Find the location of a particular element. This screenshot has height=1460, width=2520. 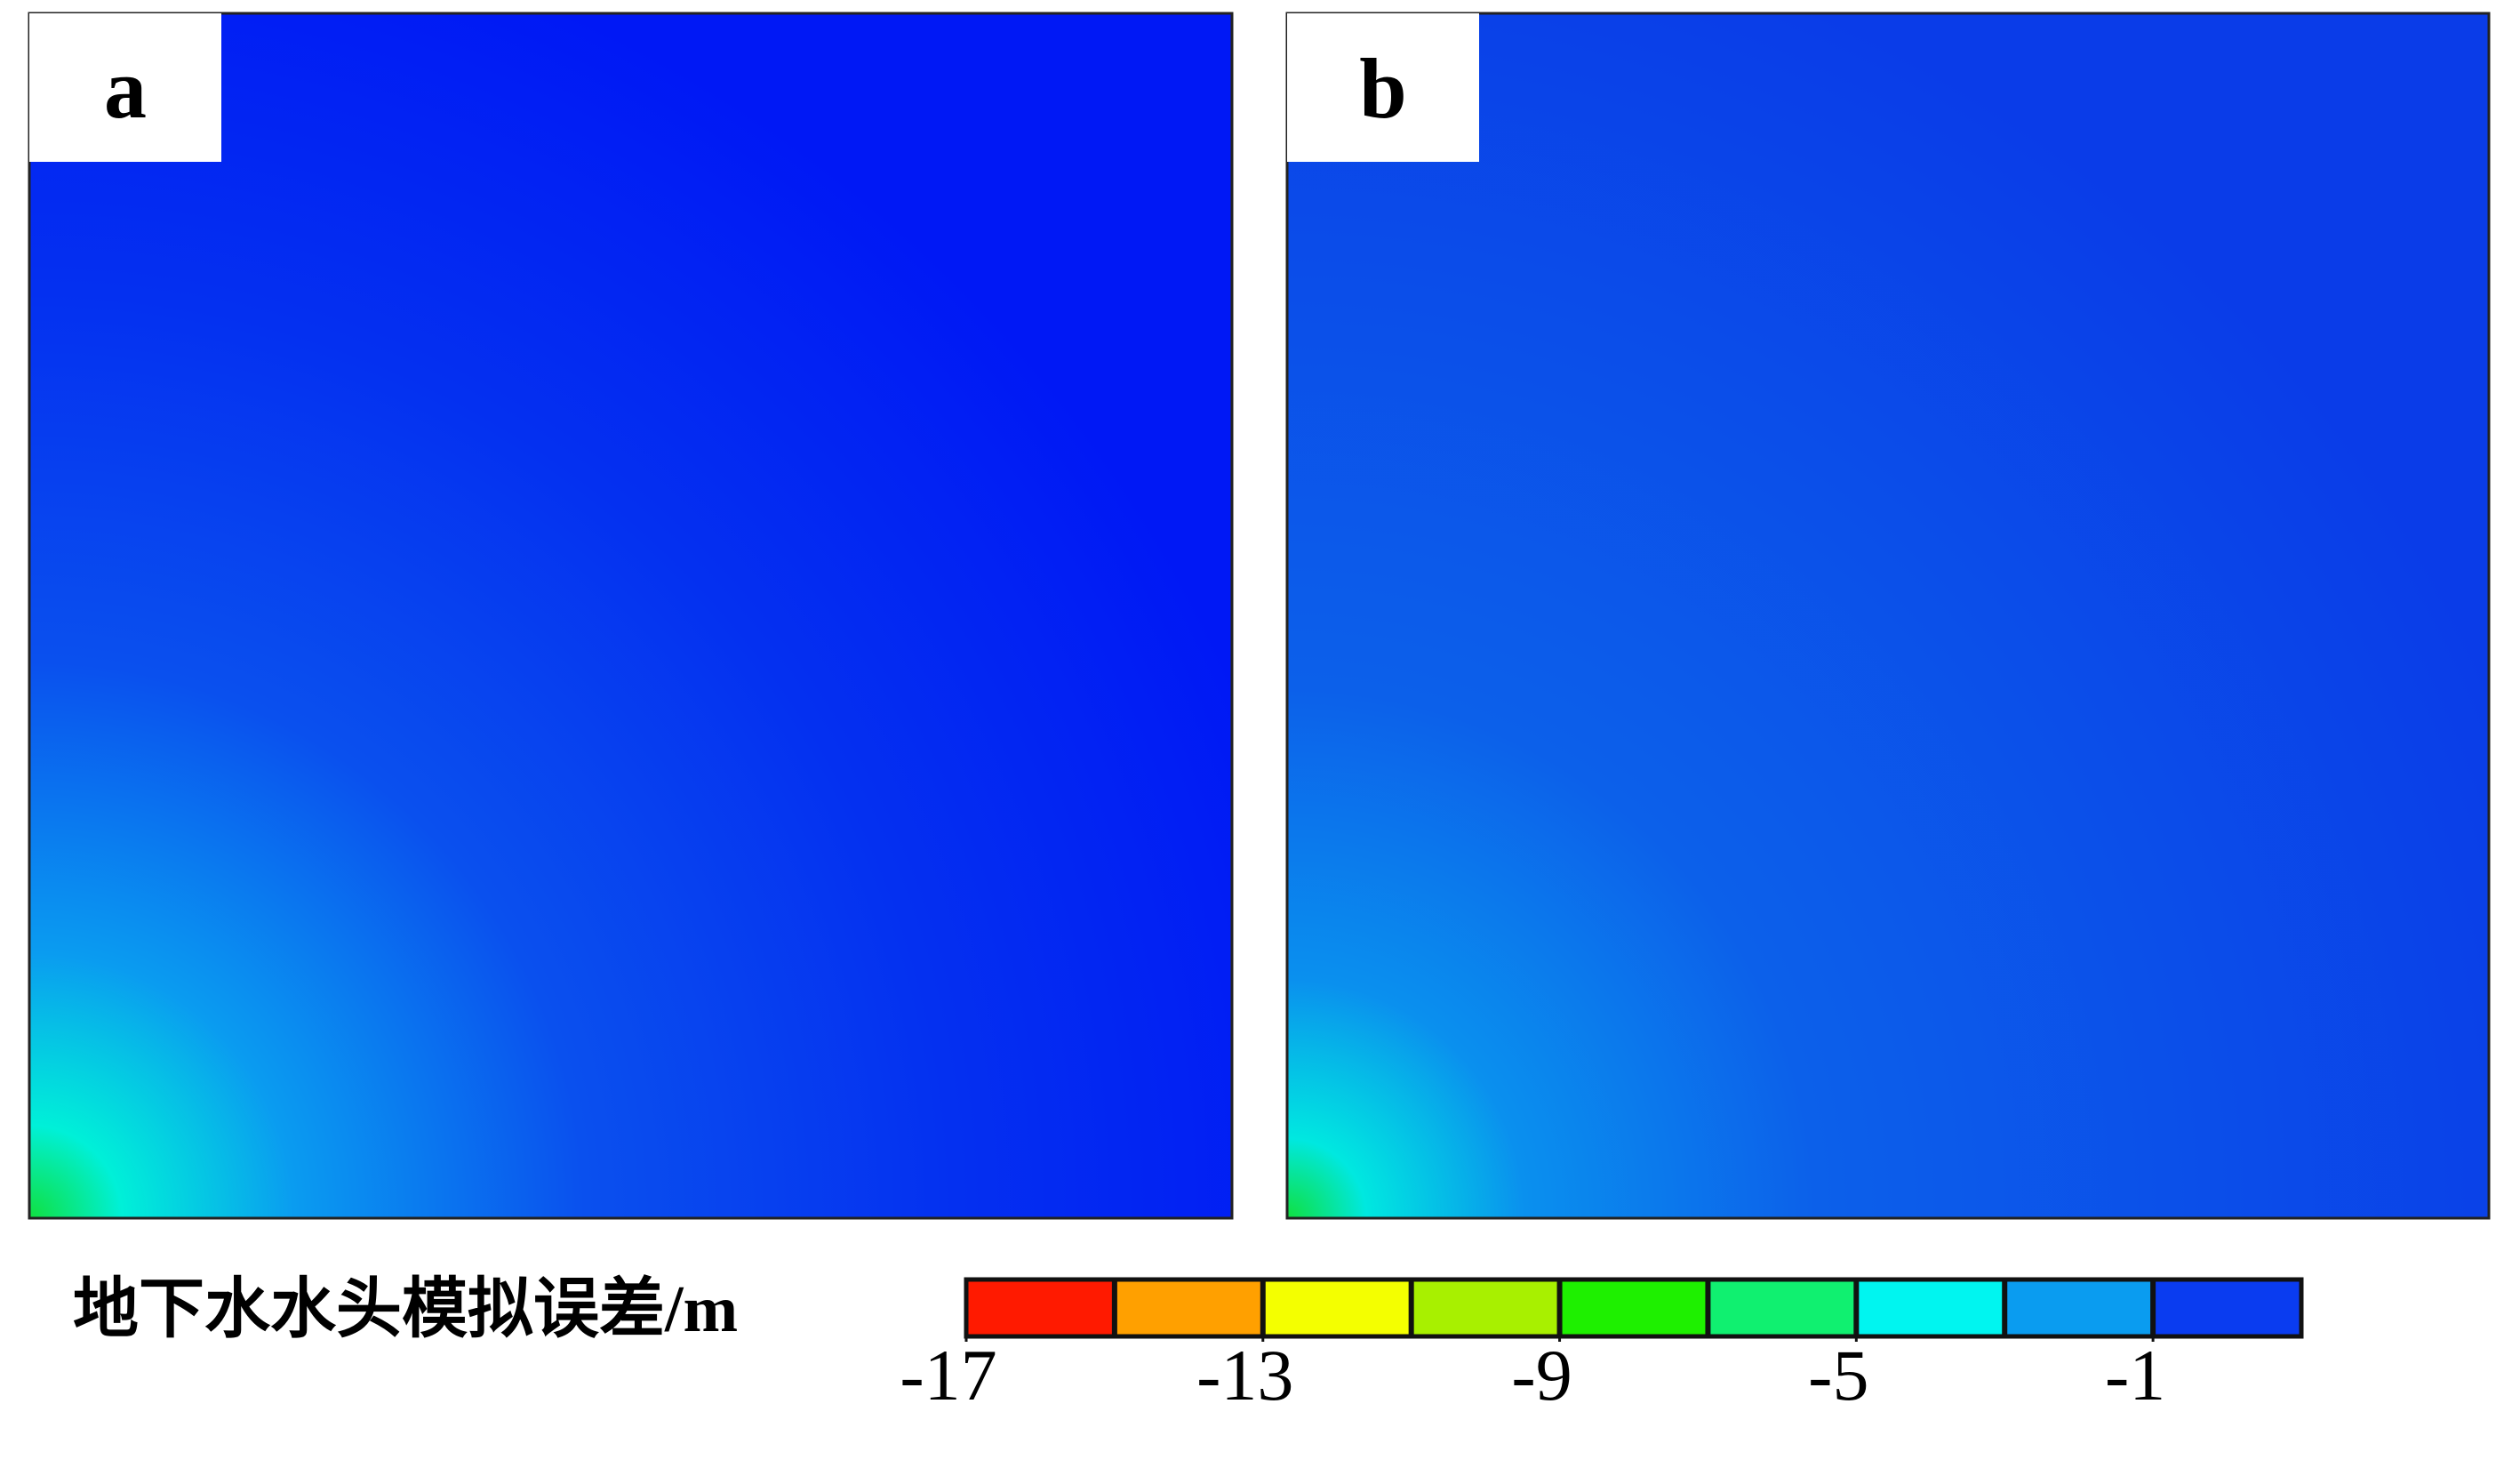

colorbar: -17 -13 -9 -5 -1 is located at coordinates (1602, 1347).